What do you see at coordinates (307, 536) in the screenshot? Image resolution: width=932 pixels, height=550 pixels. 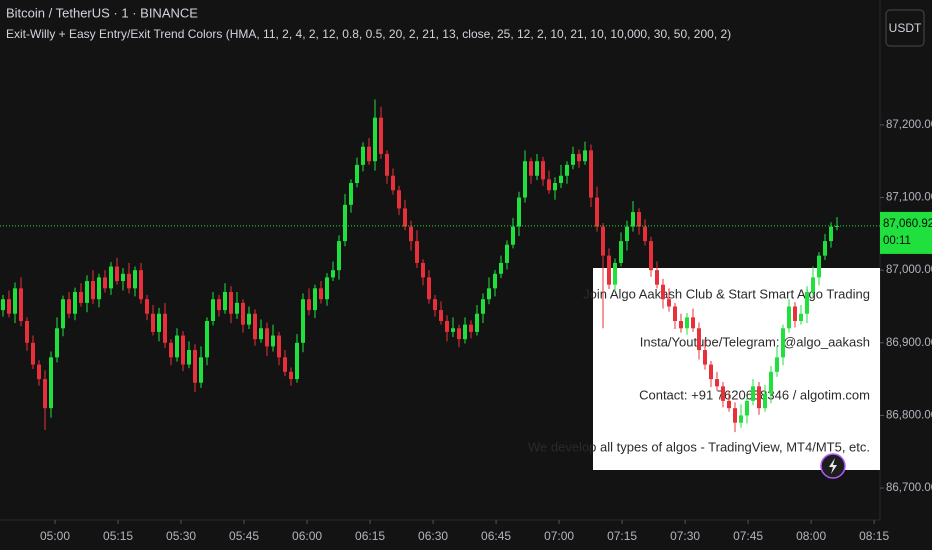 I see `x-tick-label: 06:00` at bounding box center [307, 536].